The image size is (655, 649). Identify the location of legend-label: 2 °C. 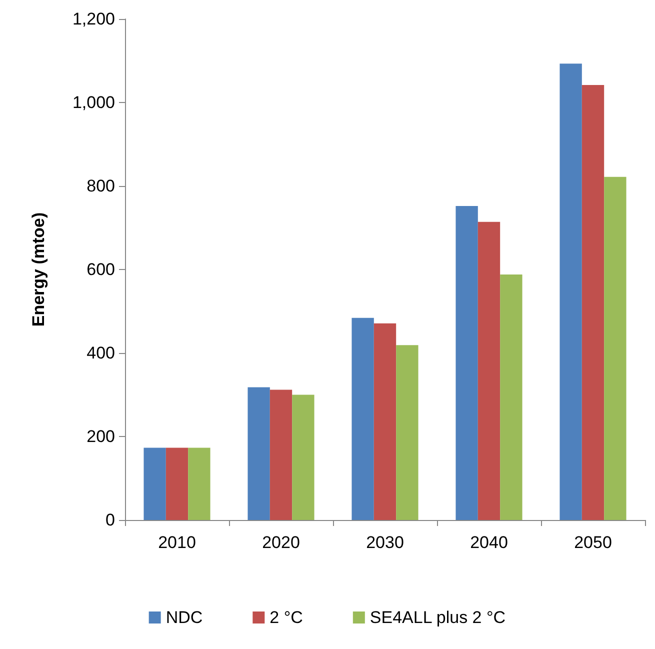
(286, 617).